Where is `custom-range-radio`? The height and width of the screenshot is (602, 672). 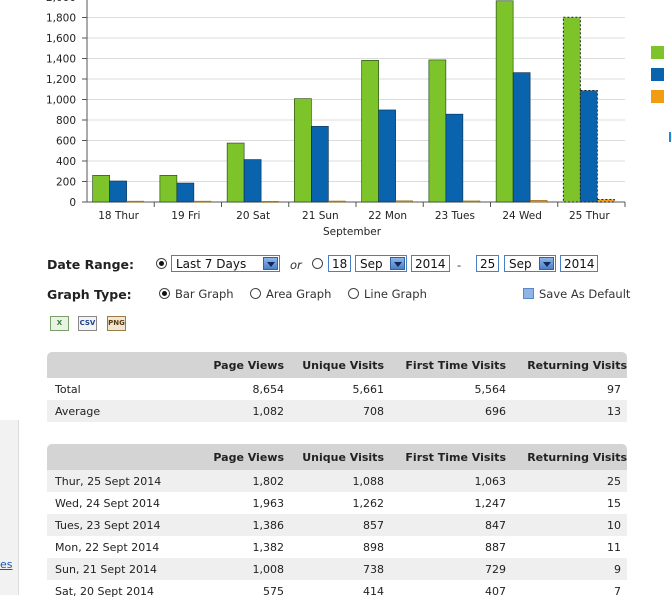
custom-range-radio is located at coordinates (317, 263).